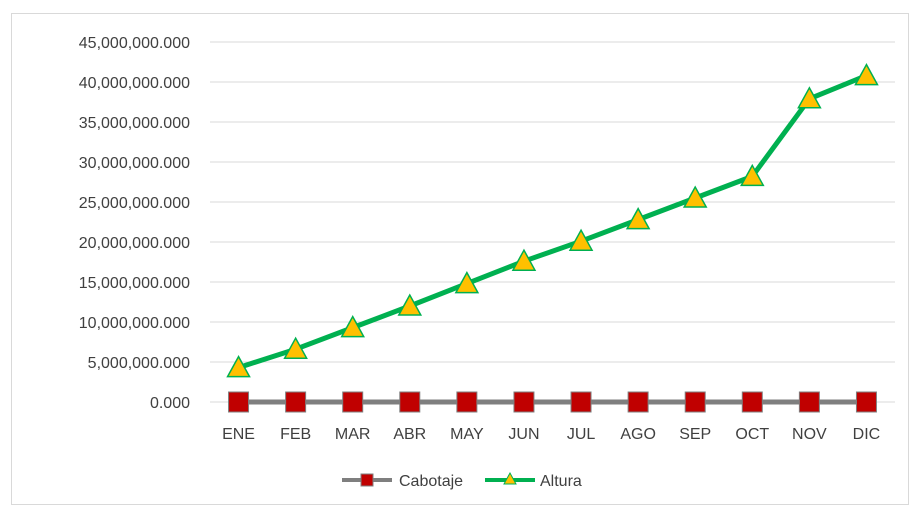 Image resolution: width=917 pixels, height=509 pixels. I want to click on x-tick-label: MAR, so click(353, 434).